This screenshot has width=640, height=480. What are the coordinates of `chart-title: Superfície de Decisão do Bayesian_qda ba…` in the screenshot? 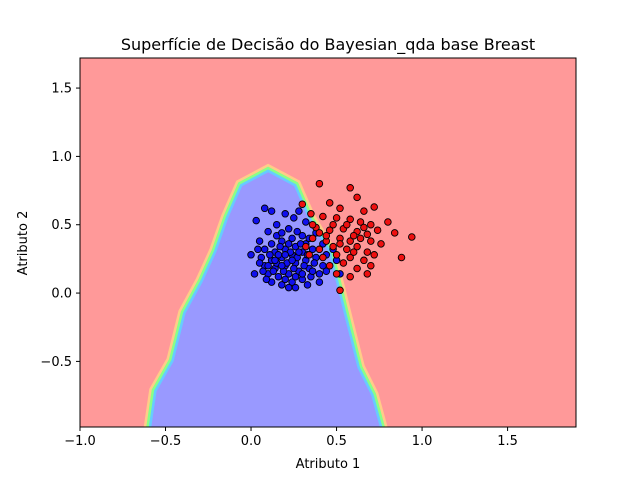 It's located at (328, 45).